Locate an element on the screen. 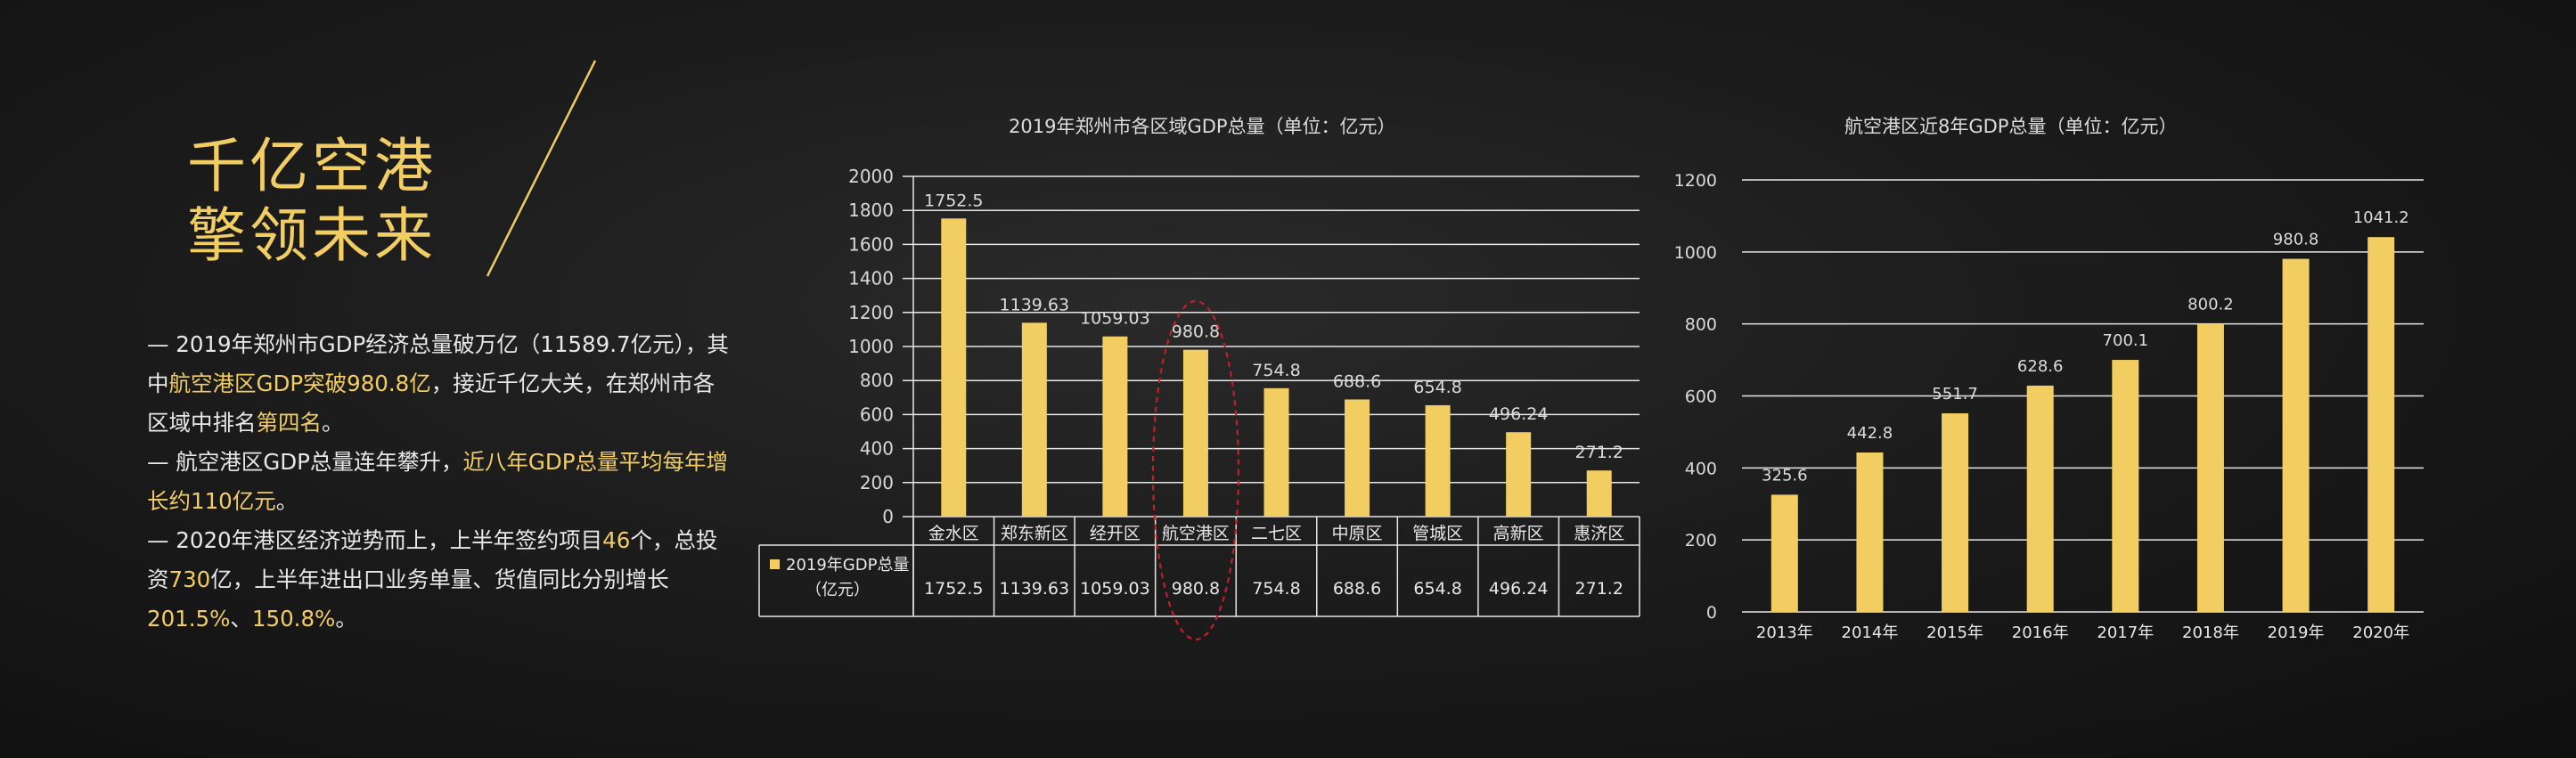 This screenshot has width=2576, height=758. x-tick-label: 2017年 is located at coordinates (2125, 633).